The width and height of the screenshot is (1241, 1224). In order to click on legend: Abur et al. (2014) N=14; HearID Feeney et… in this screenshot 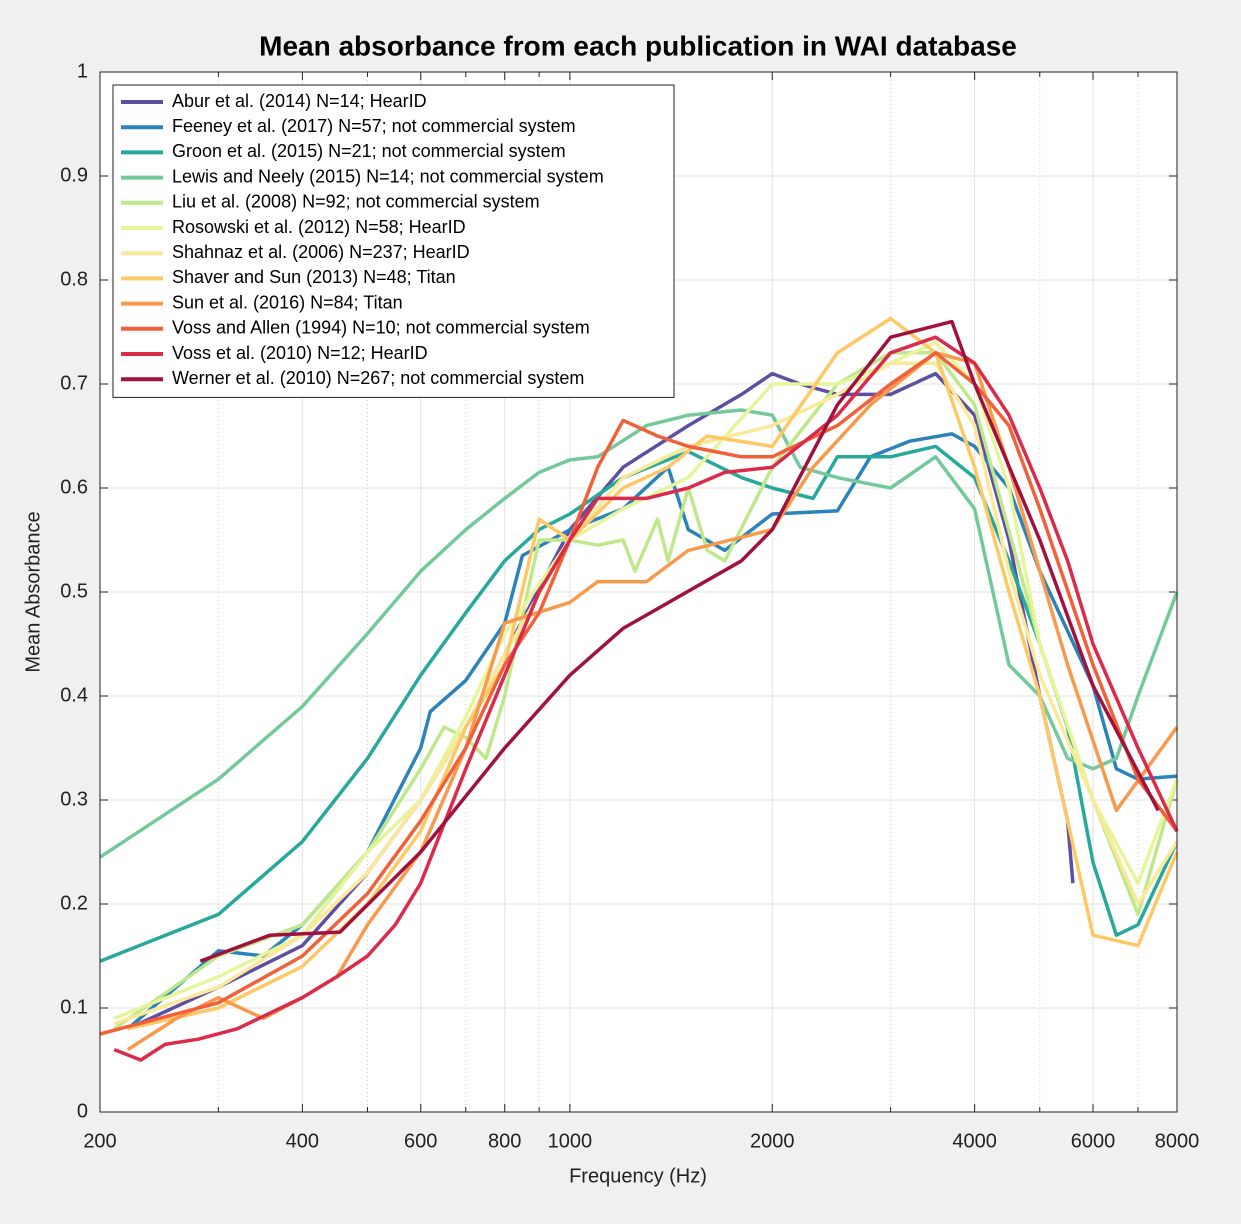, I will do `click(393, 241)`.